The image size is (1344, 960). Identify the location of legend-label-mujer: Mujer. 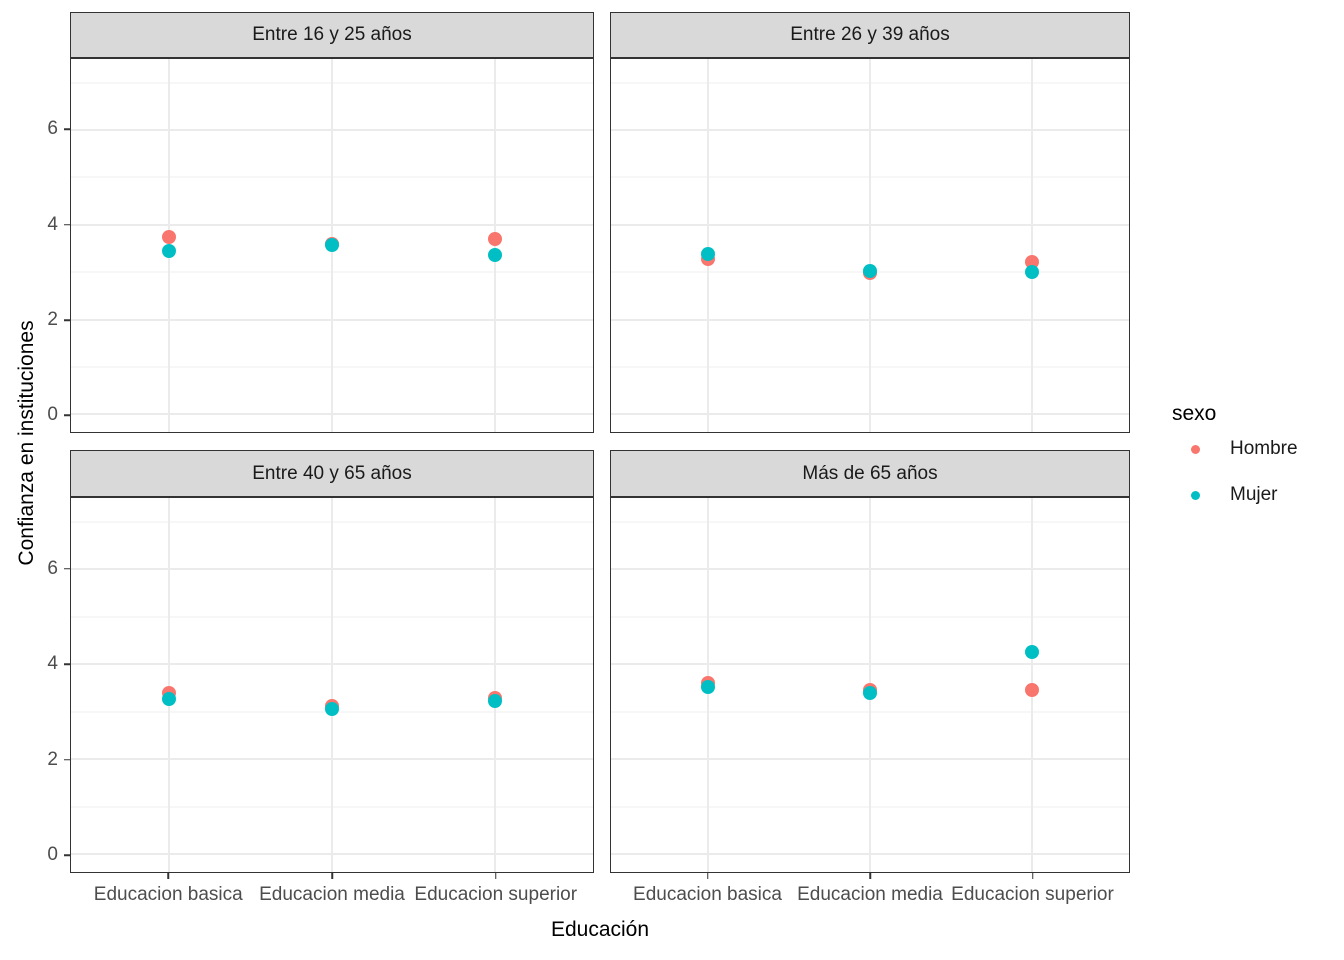
(1254, 494).